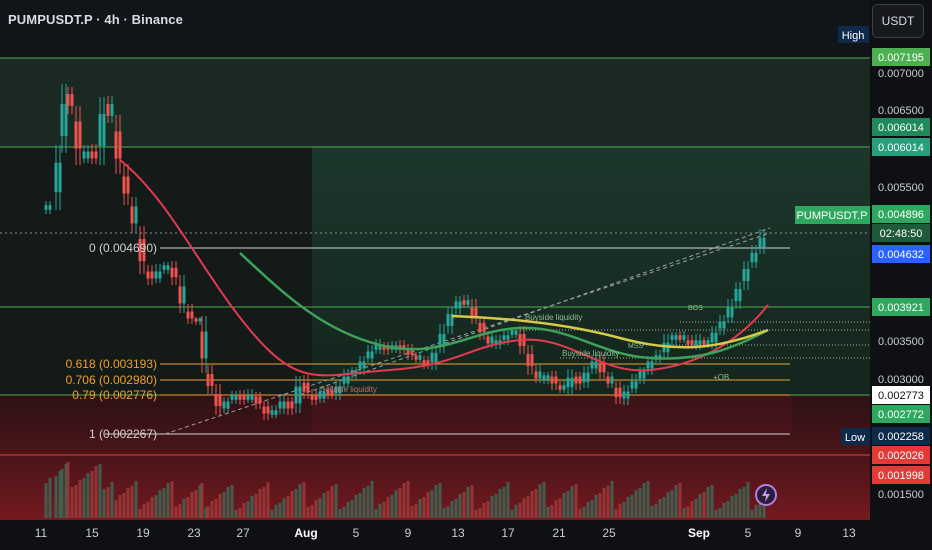 The height and width of the screenshot is (550, 932). Describe the element at coordinates (901, 456) in the screenshot. I see `price-tag-text: 0.002026` at that location.